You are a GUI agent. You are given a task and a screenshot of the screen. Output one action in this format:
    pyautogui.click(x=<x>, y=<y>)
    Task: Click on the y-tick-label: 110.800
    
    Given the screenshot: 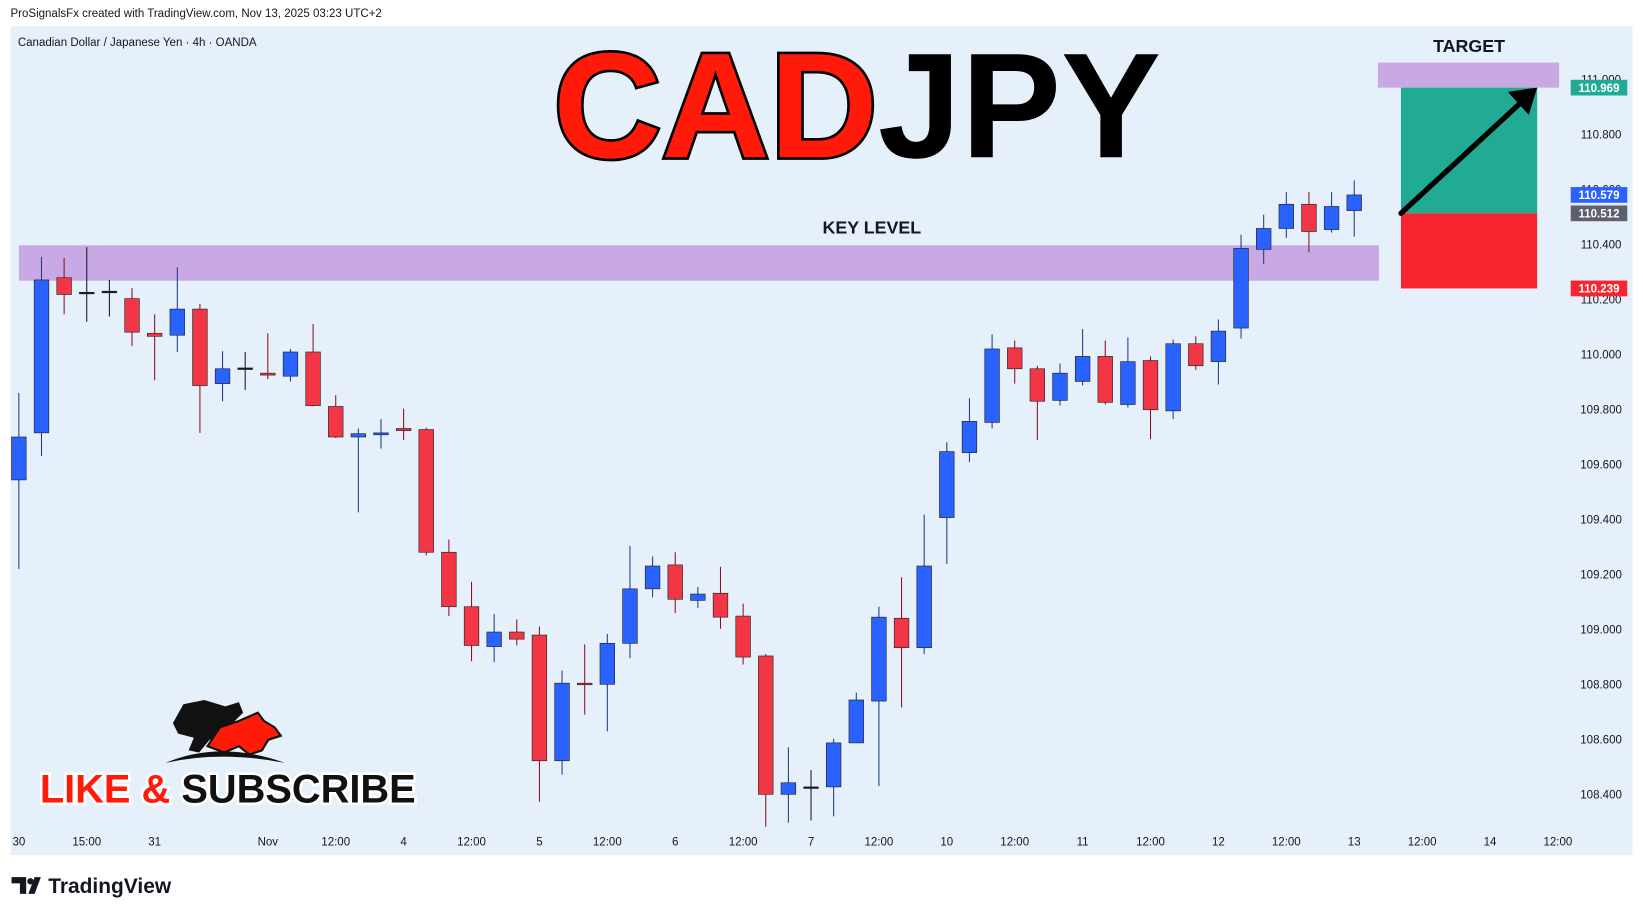 What is the action you would take?
    pyautogui.click(x=1601, y=135)
    